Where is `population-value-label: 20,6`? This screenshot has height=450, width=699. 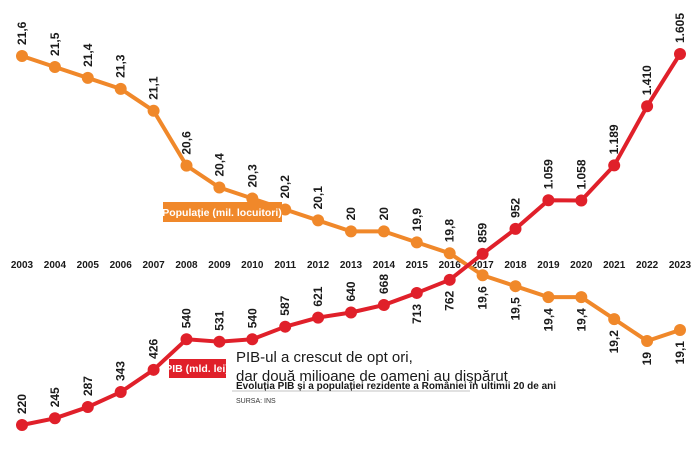 population-value-label: 20,6 is located at coordinates (187, 143).